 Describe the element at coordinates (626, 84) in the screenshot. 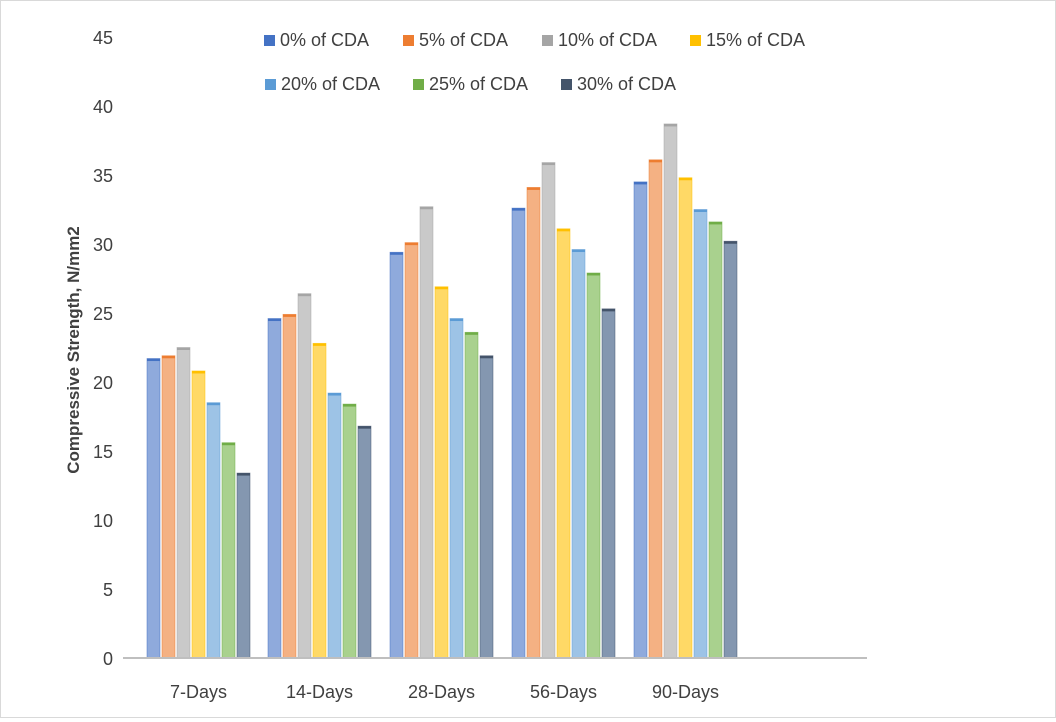

I see `legend-label: 30% of CDA` at that location.